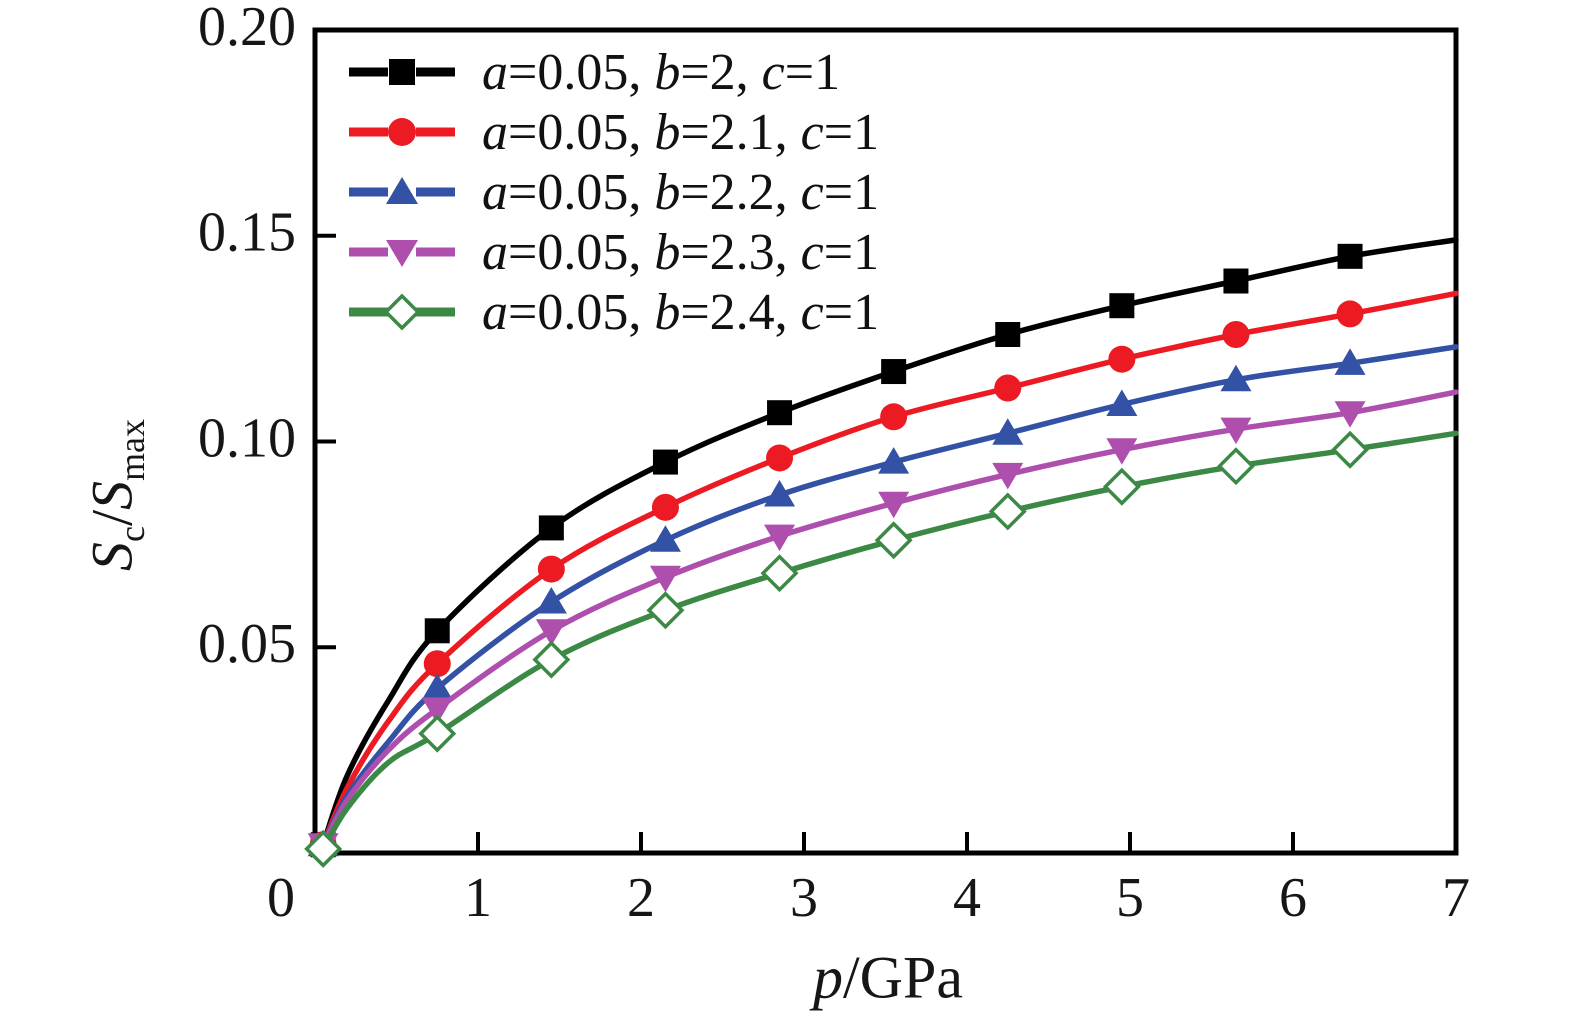 Image resolution: width=1575 pixels, height=1015 pixels. Describe the element at coordinates (1236, 431) in the screenshot. I see `series-b2.3-marker-p5.65` at that location.